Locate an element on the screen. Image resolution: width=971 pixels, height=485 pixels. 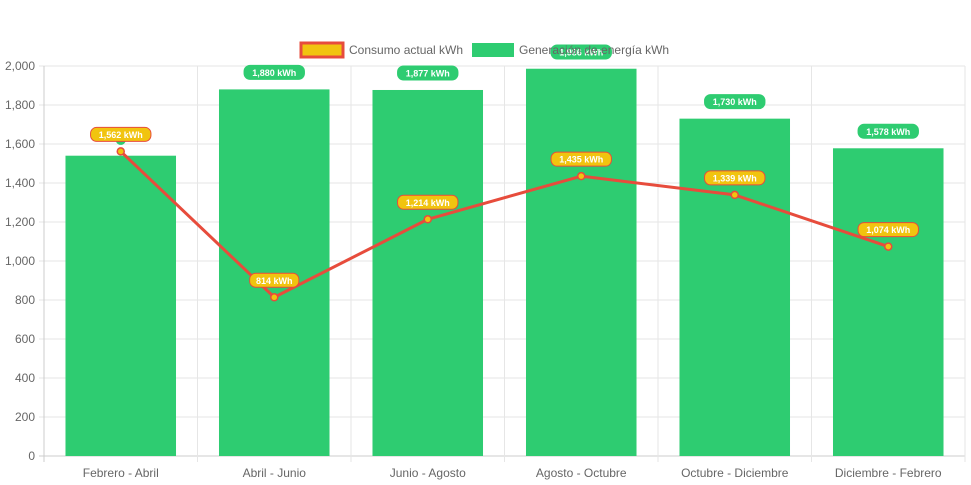
legend-swatch-generacion is located at coordinates (493, 50).